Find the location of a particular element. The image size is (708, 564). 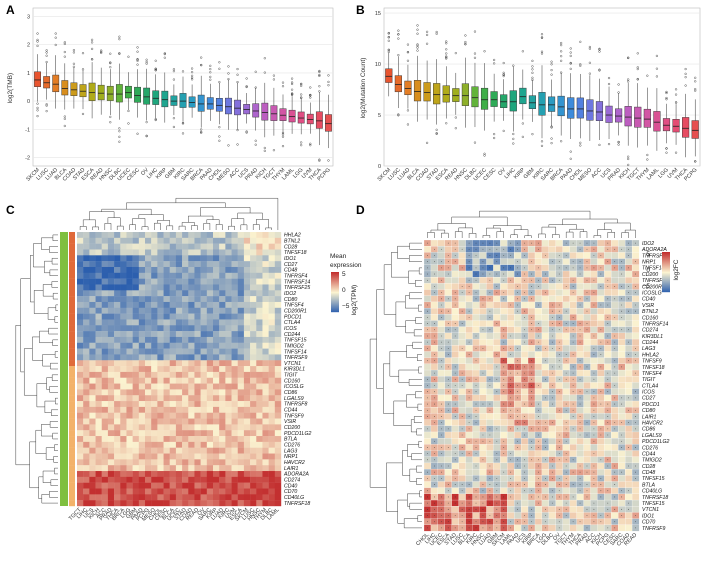

gene-label: TIGIT is located at coordinates (649, 380).